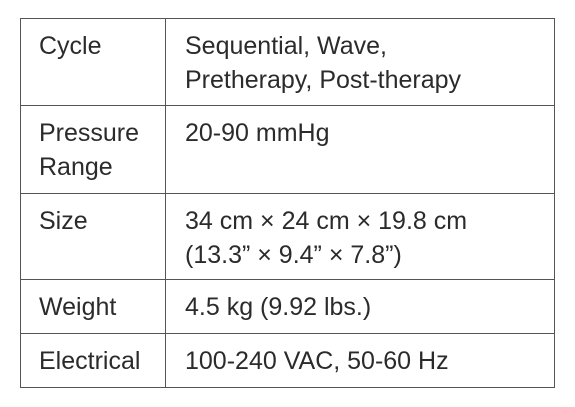  Describe the element at coordinates (286, 46) in the screenshot. I see `value-line: Sequential, Wave,` at that location.